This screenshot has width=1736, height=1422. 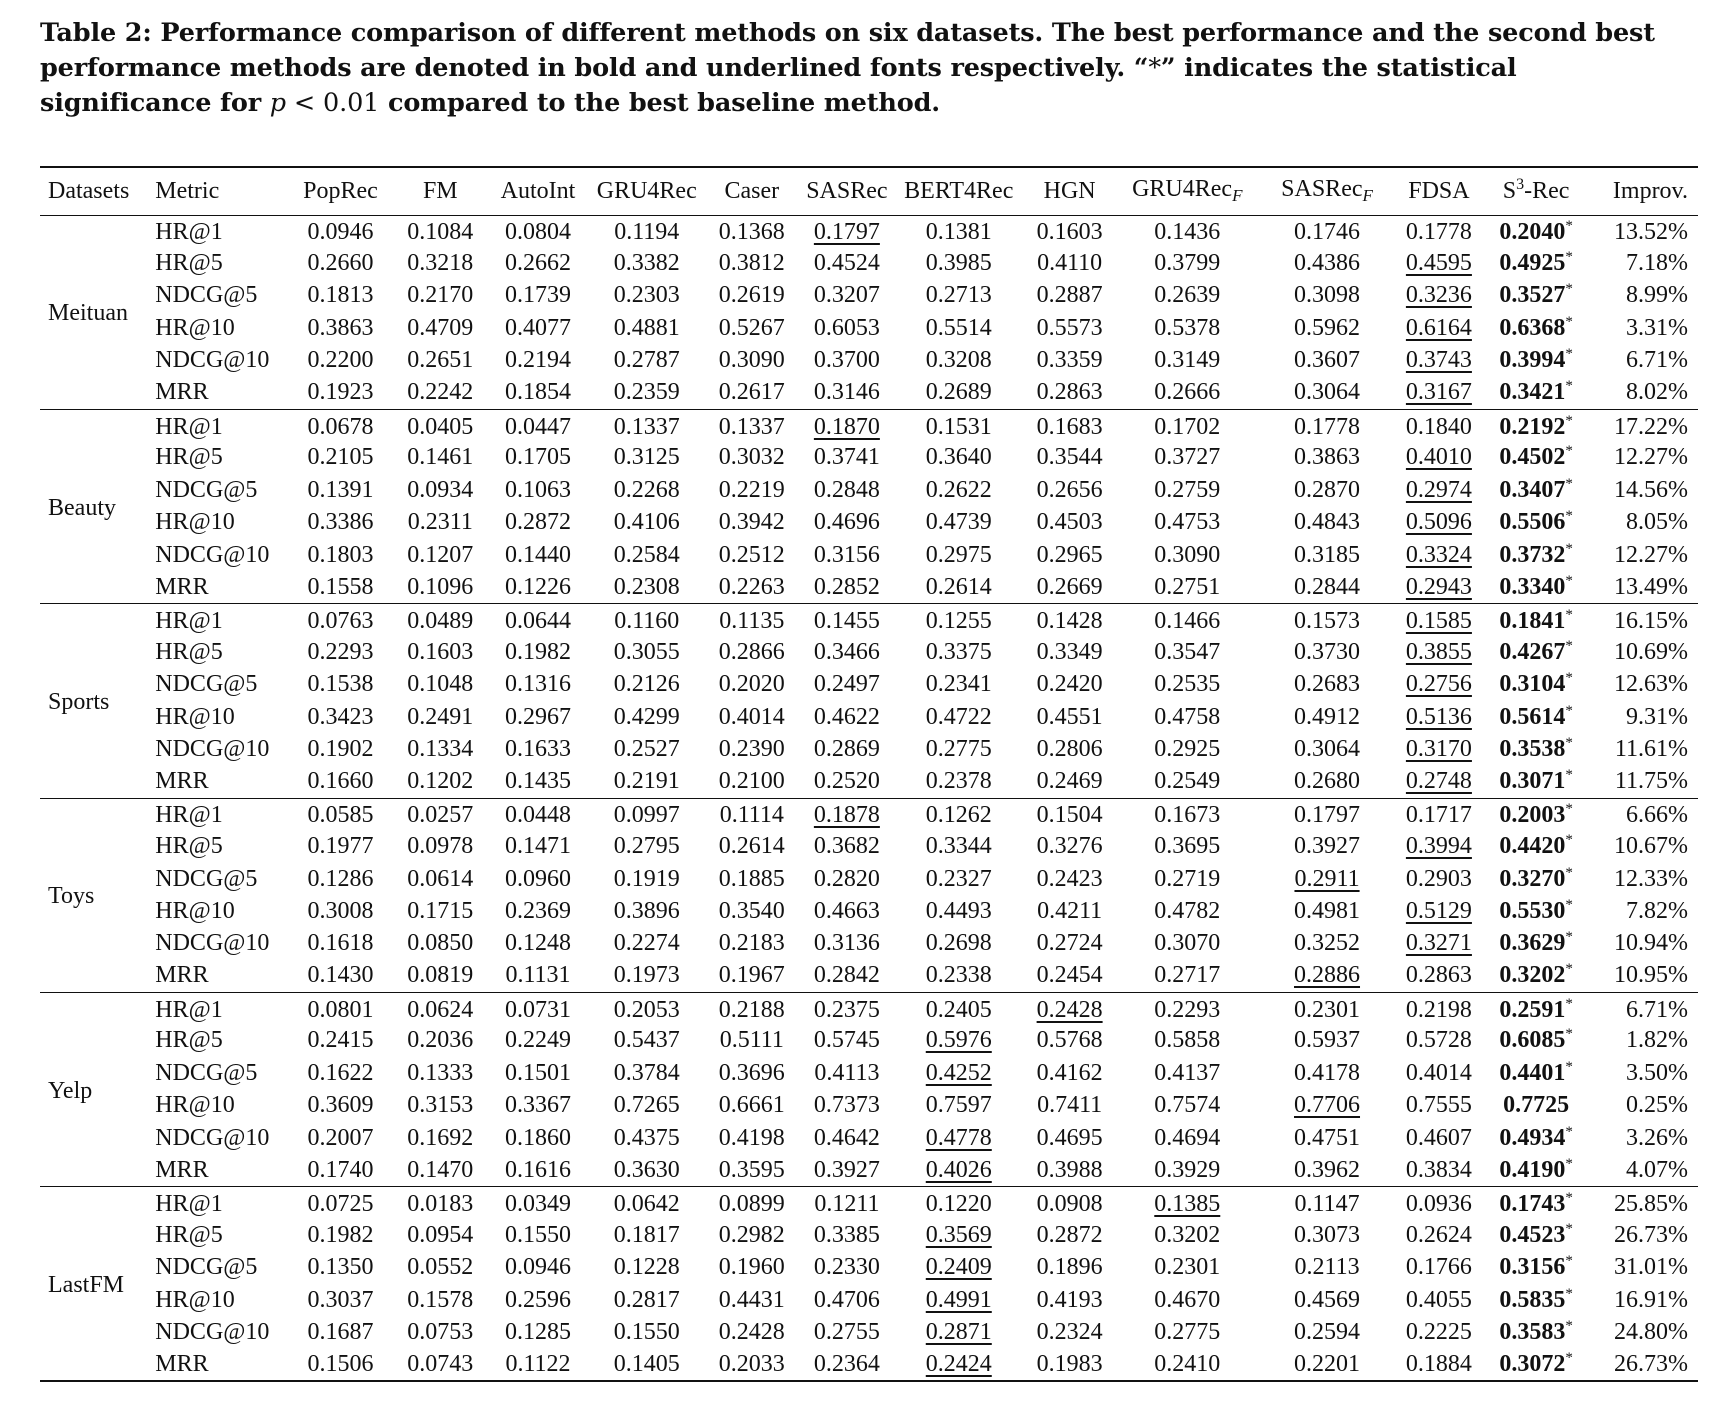 What do you see at coordinates (440, 1138) in the screenshot?
I see `table-cell: 0.1692` at bounding box center [440, 1138].